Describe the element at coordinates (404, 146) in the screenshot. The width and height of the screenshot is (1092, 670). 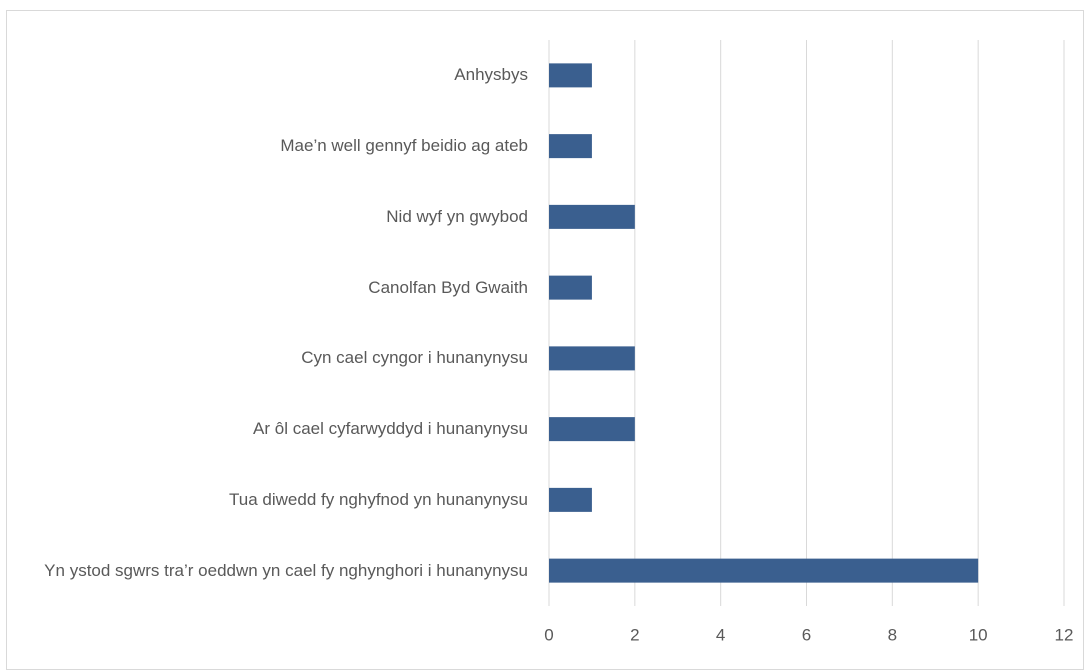
I see `category-label: Mae’n well gennyf beidio ag ateb` at that location.